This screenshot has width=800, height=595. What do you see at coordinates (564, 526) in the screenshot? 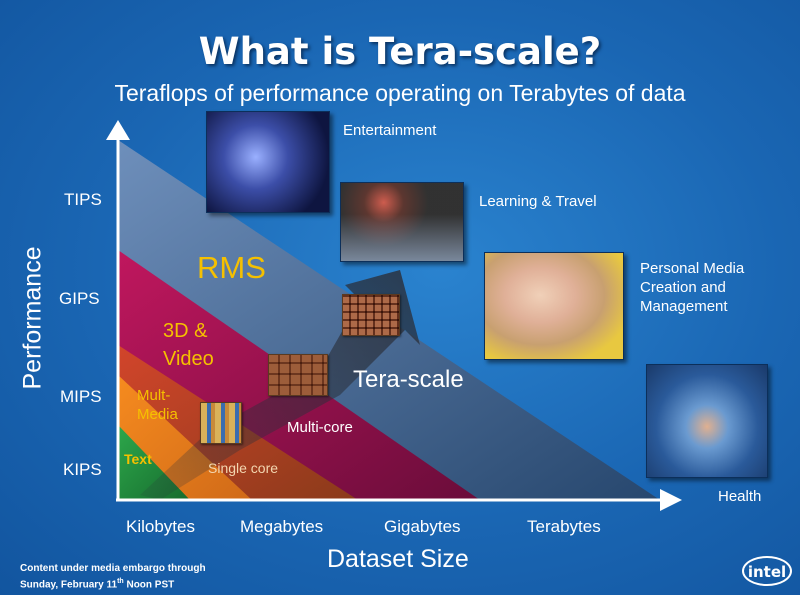
I see `x-tick-terabytes: Terabytes` at bounding box center [564, 526].